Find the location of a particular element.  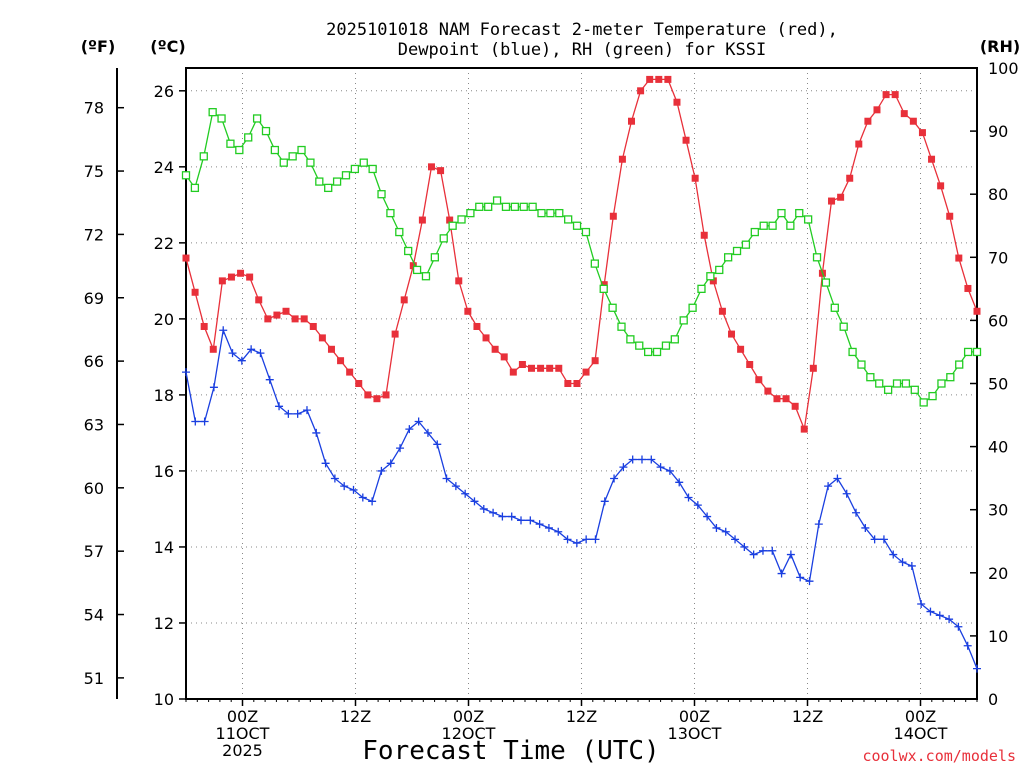

fahrenheit-tick-label: 60 is located at coordinates (94, 488).